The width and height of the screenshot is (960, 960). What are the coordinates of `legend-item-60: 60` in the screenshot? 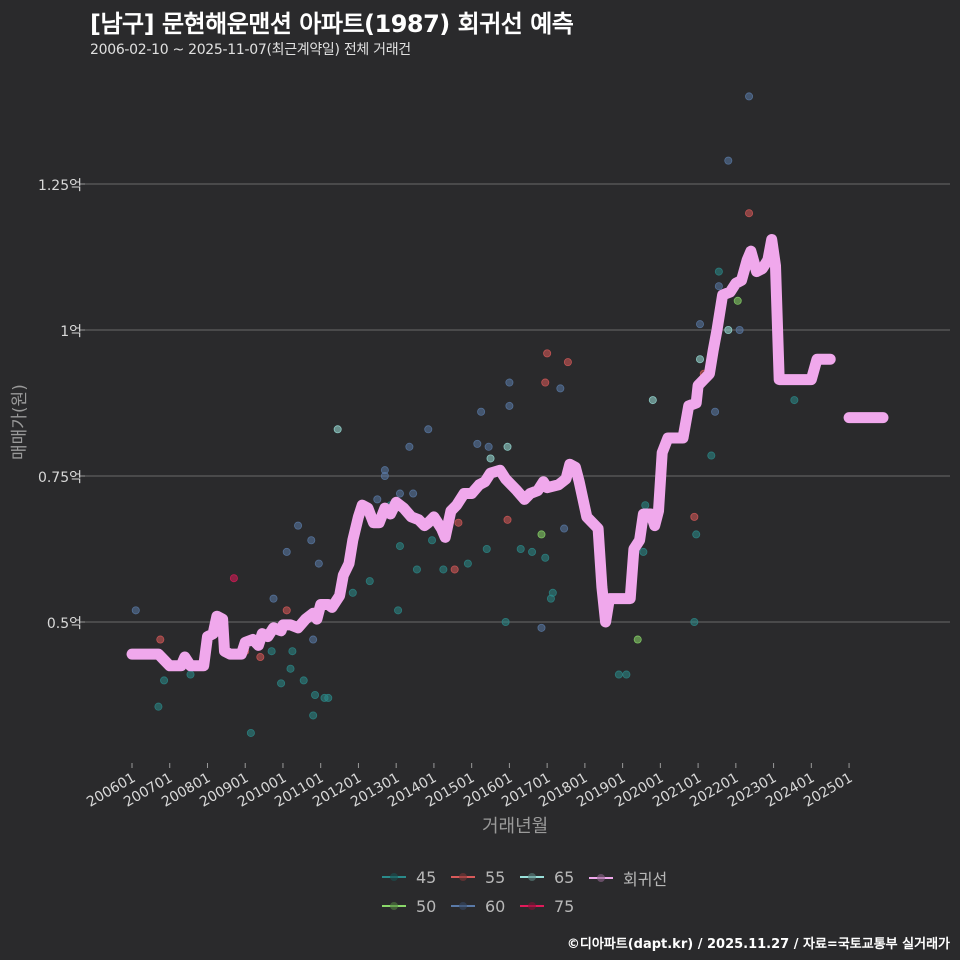 It's located at (477, 906).